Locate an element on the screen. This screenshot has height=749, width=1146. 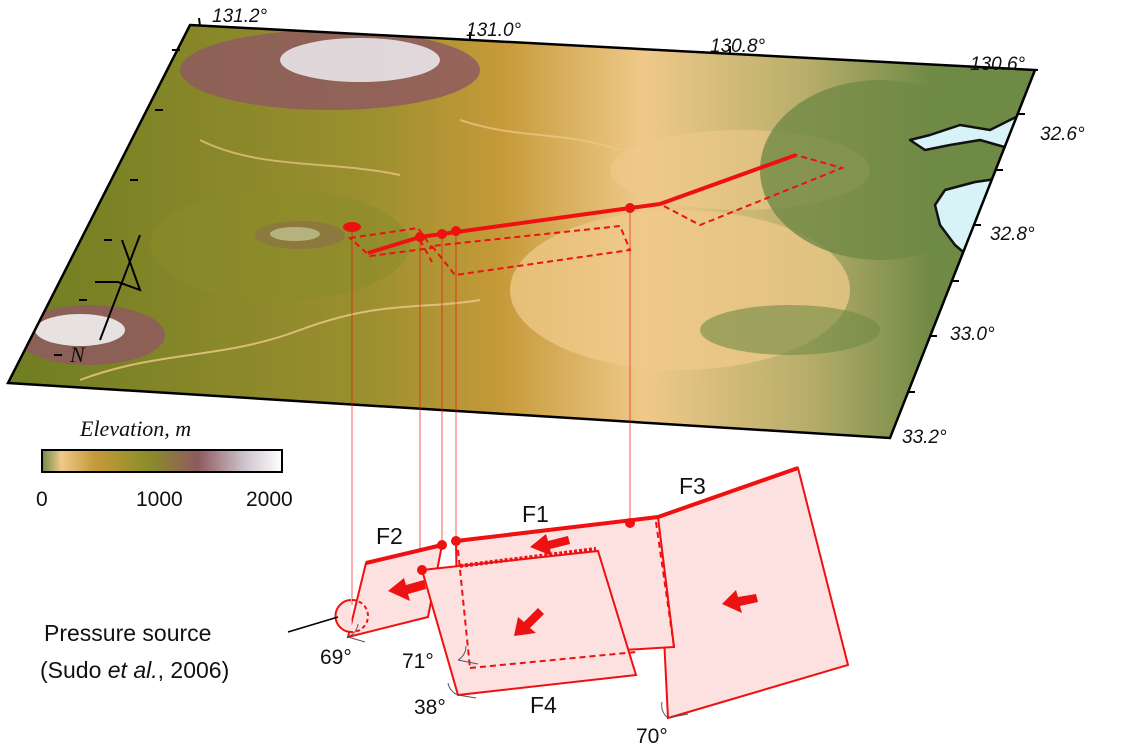
dip-label-f1: 71° is located at coordinates (418, 661).